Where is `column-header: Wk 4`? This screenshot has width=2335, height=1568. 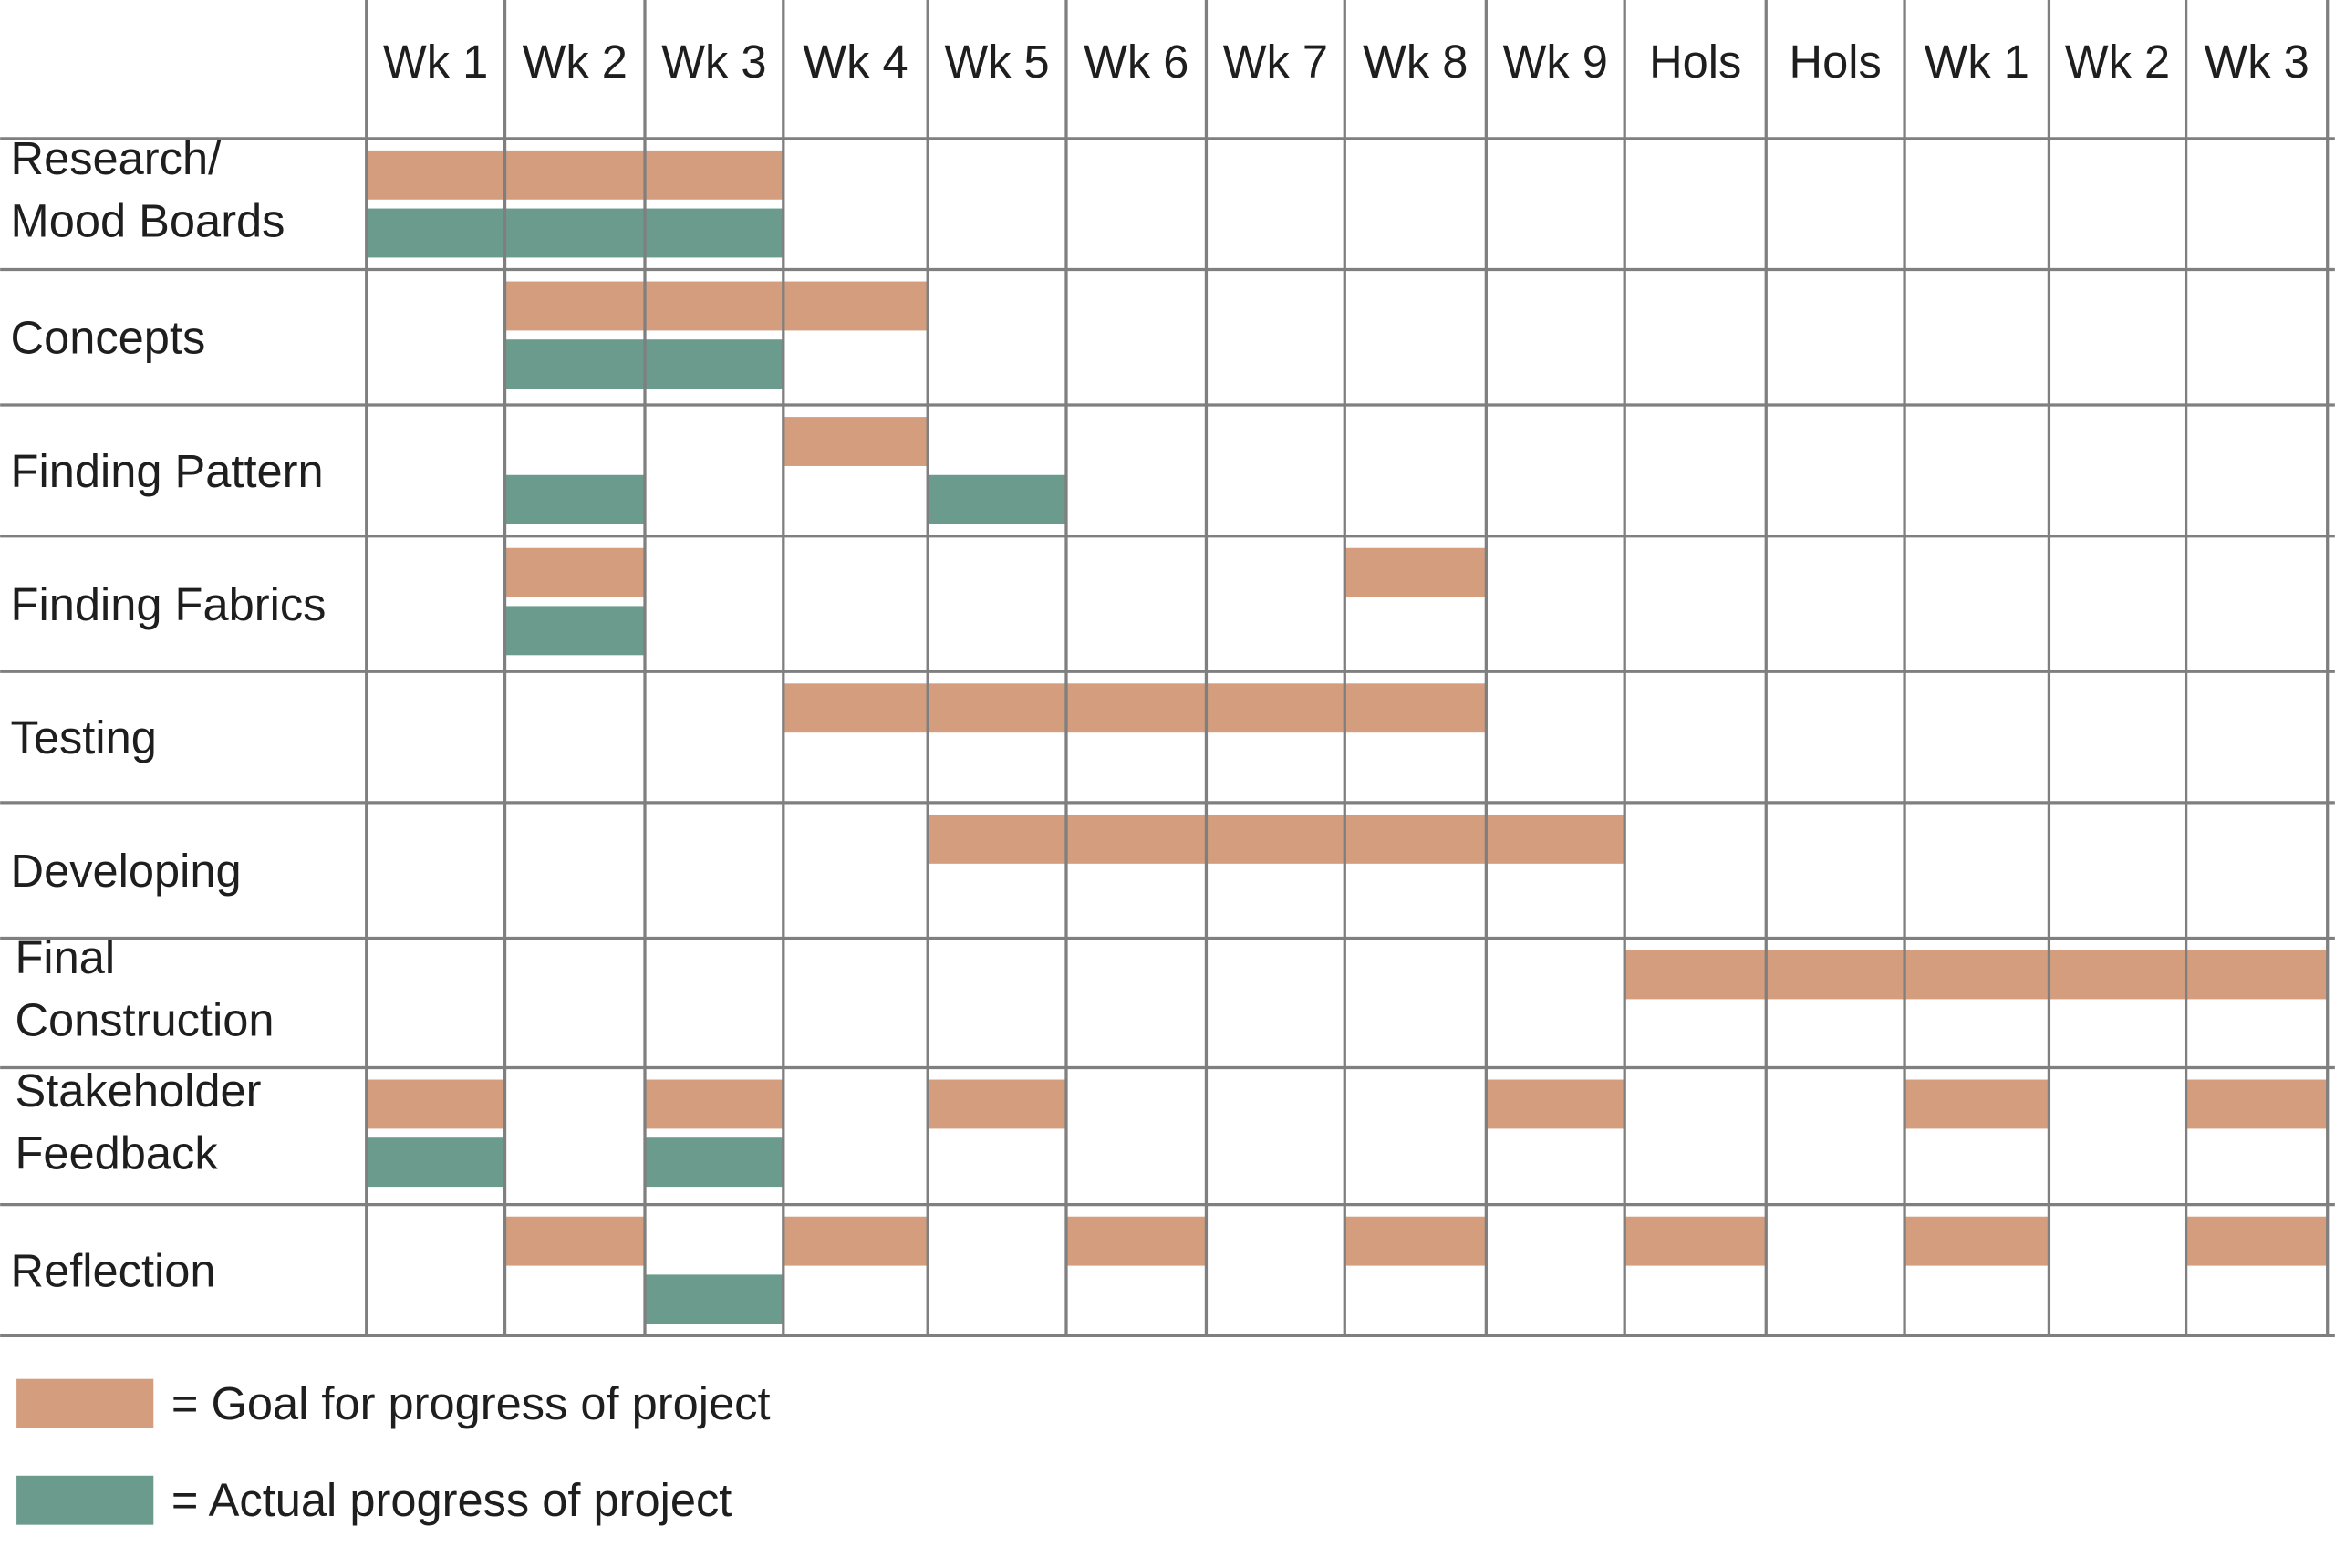
column-header: Wk 4 is located at coordinates (855, 62).